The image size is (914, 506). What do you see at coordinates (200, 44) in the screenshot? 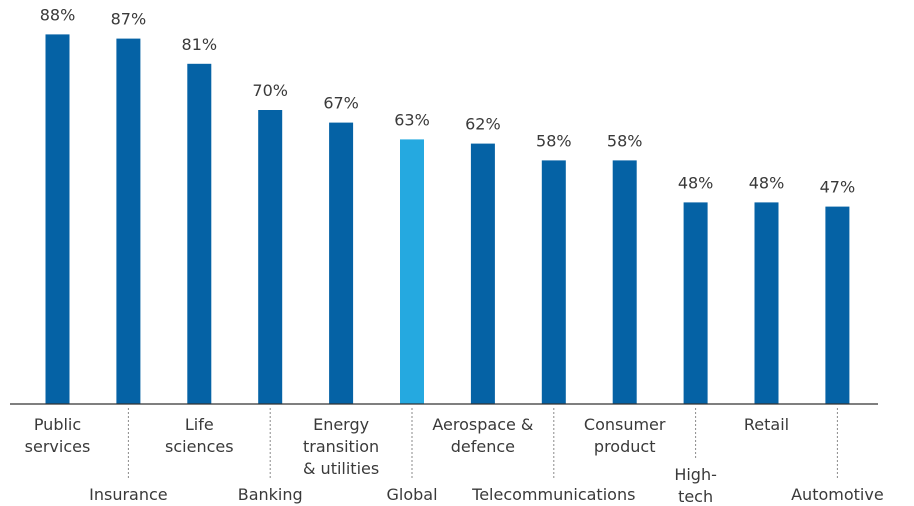
I see `value-label-2: 81%` at bounding box center [200, 44].